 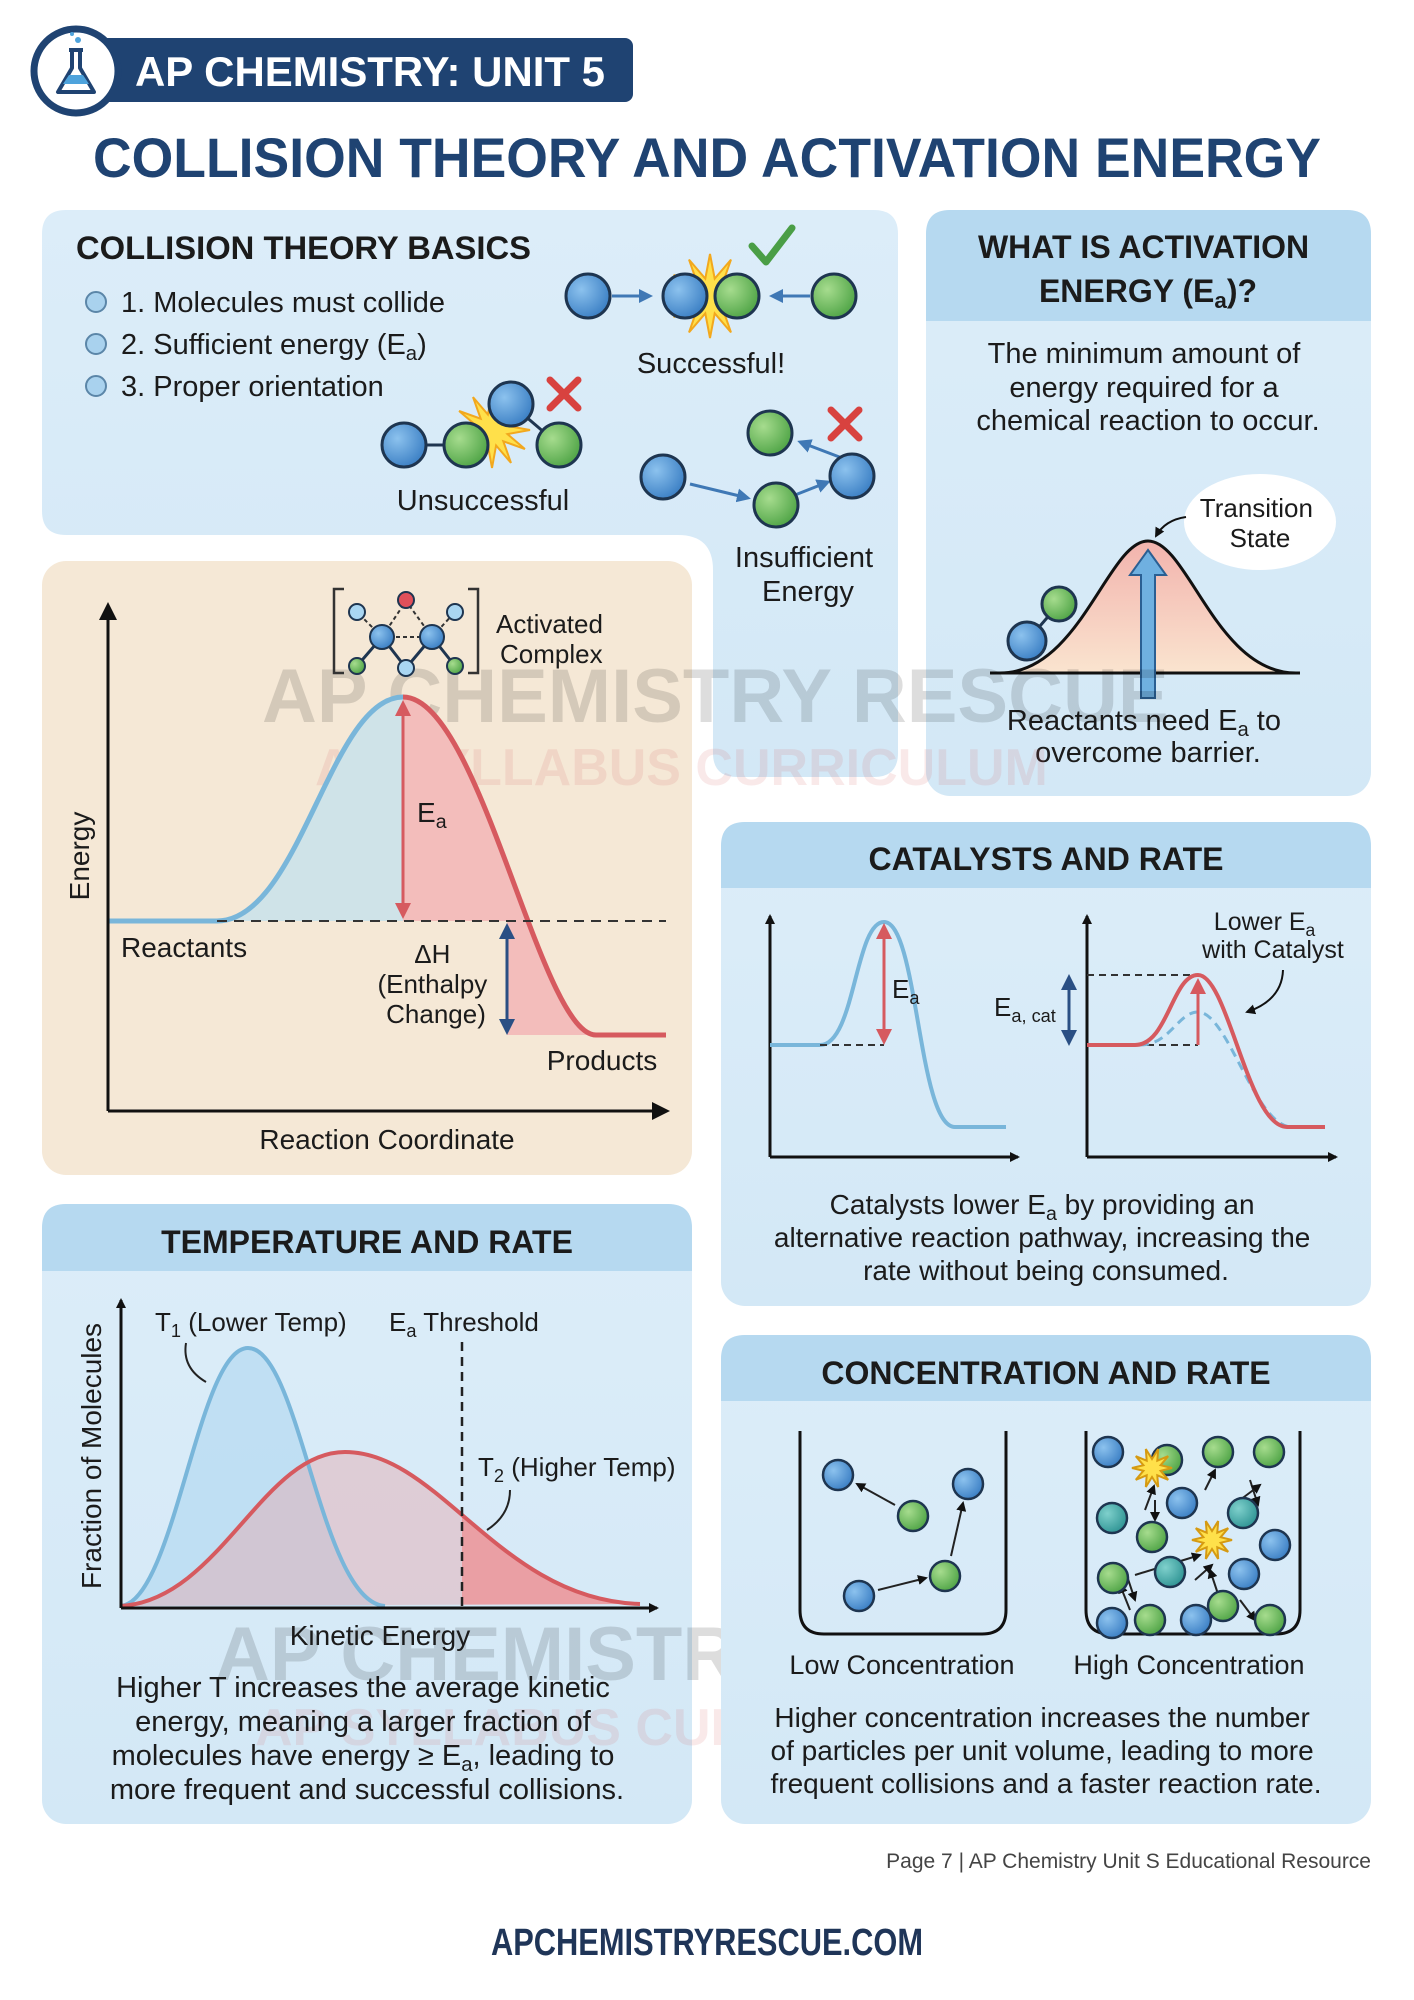 What do you see at coordinates (551, 1559) in the screenshot?
I see `above-threshold-fill` at bounding box center [551, 1559].